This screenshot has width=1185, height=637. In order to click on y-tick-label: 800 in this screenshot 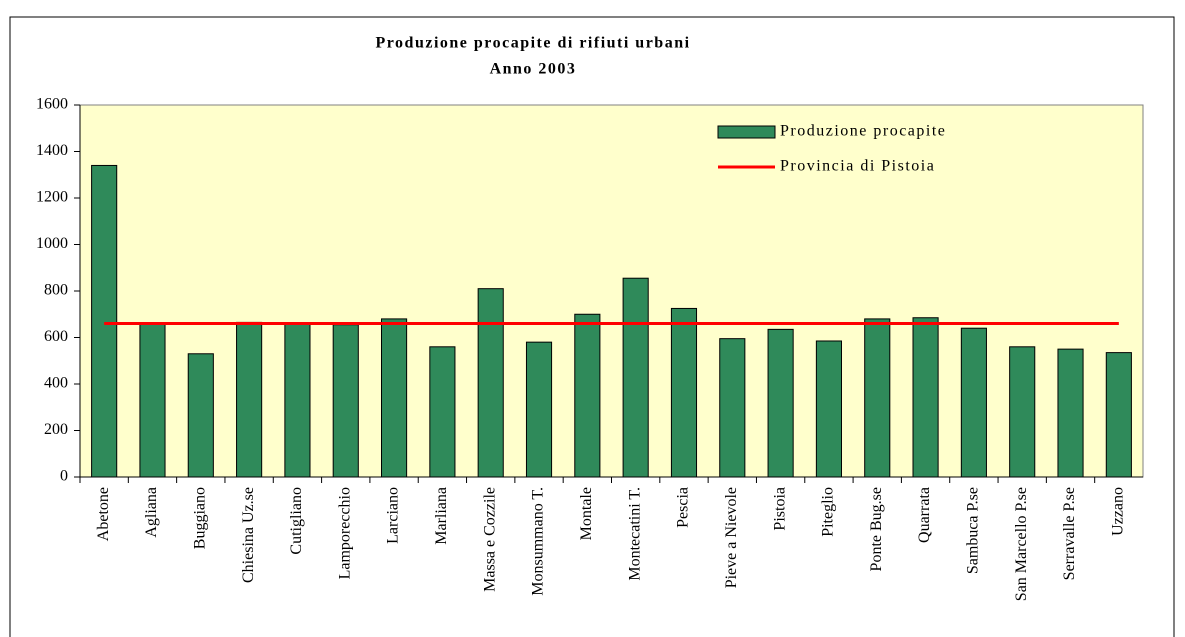, I will do `click(56, 290)`.